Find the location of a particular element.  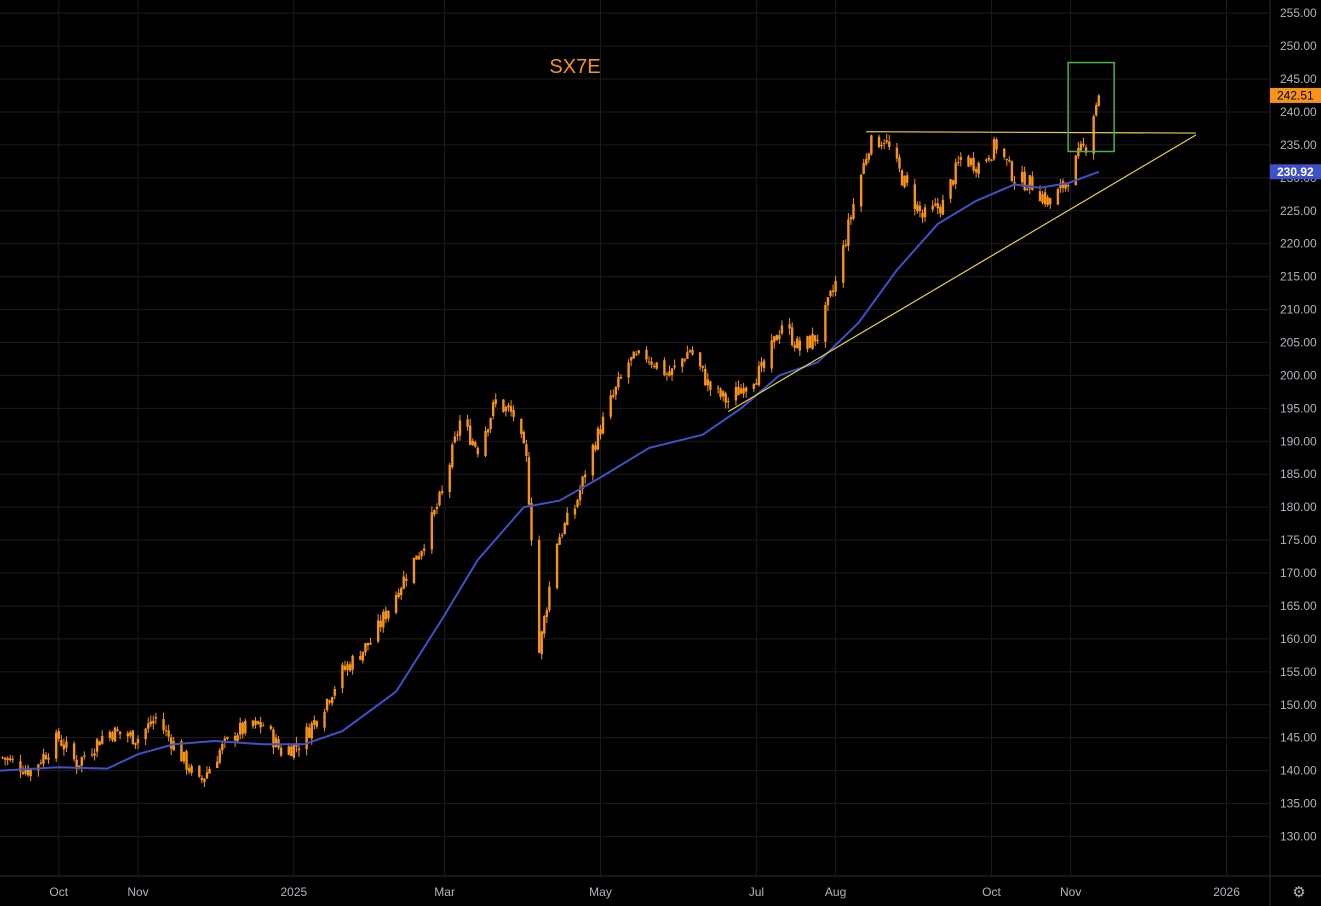

x-tick-label: 2025 is located at coordinates (294, 892).